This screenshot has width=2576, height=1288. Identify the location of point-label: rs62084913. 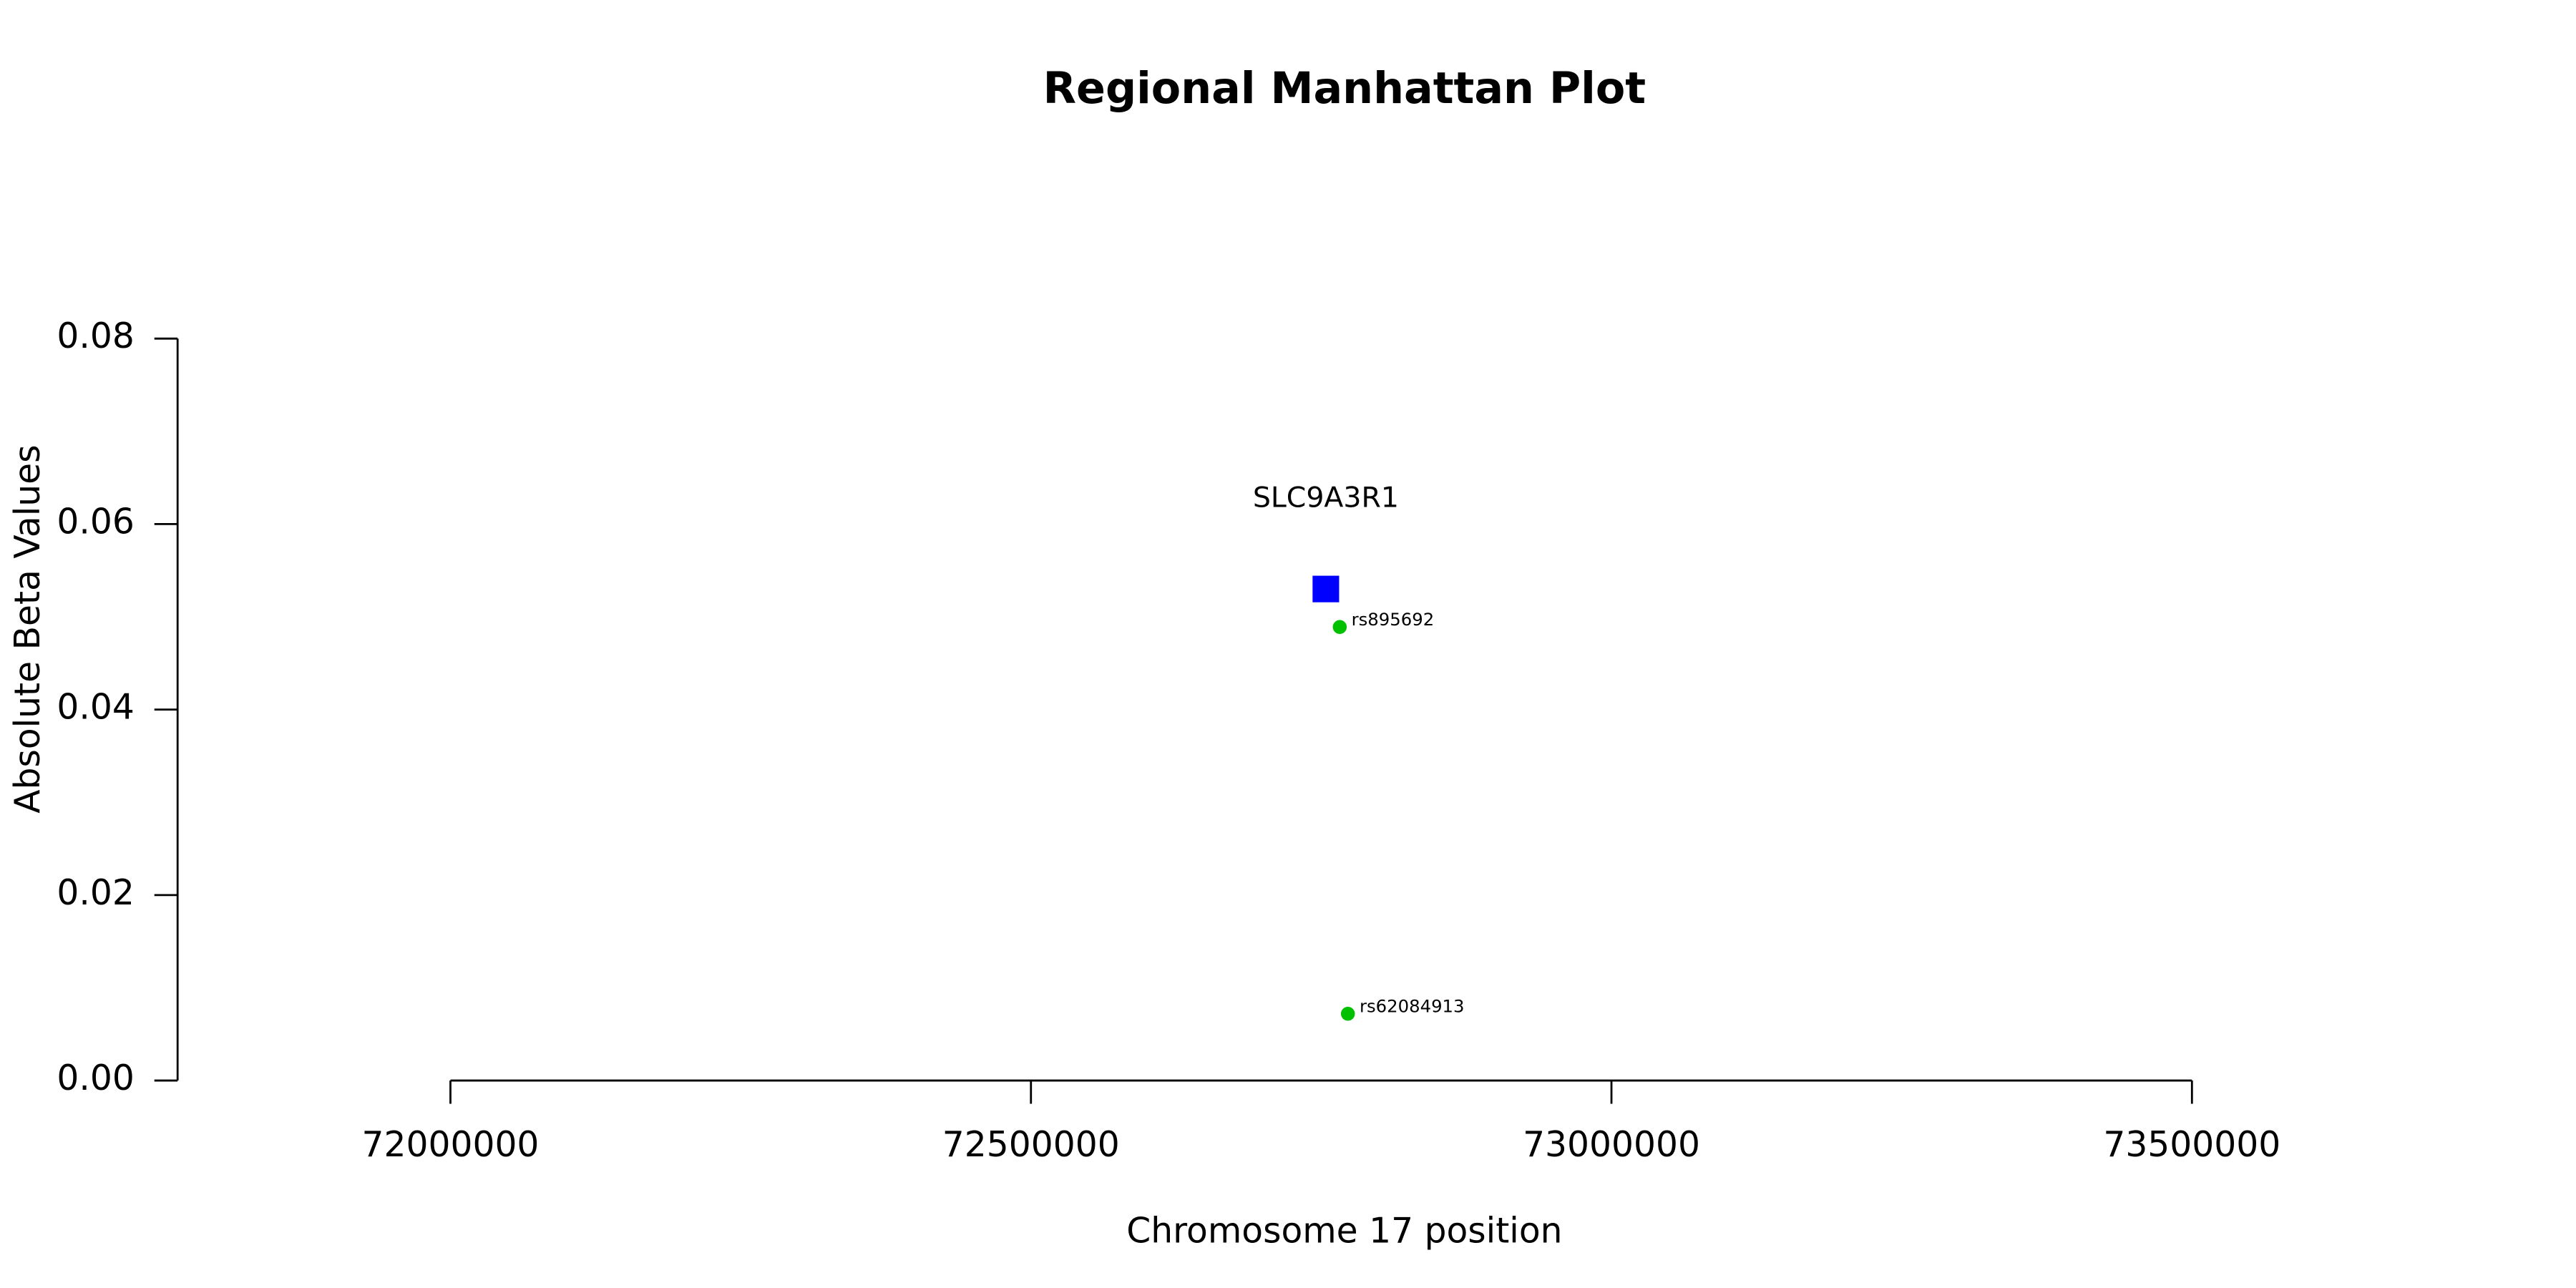
(1412, 1005).